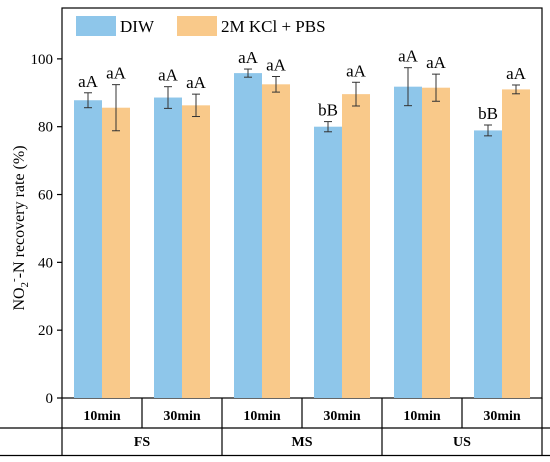 This screenshot has height=462, width=550. I want to click on group-label: US, so click(462, 442).